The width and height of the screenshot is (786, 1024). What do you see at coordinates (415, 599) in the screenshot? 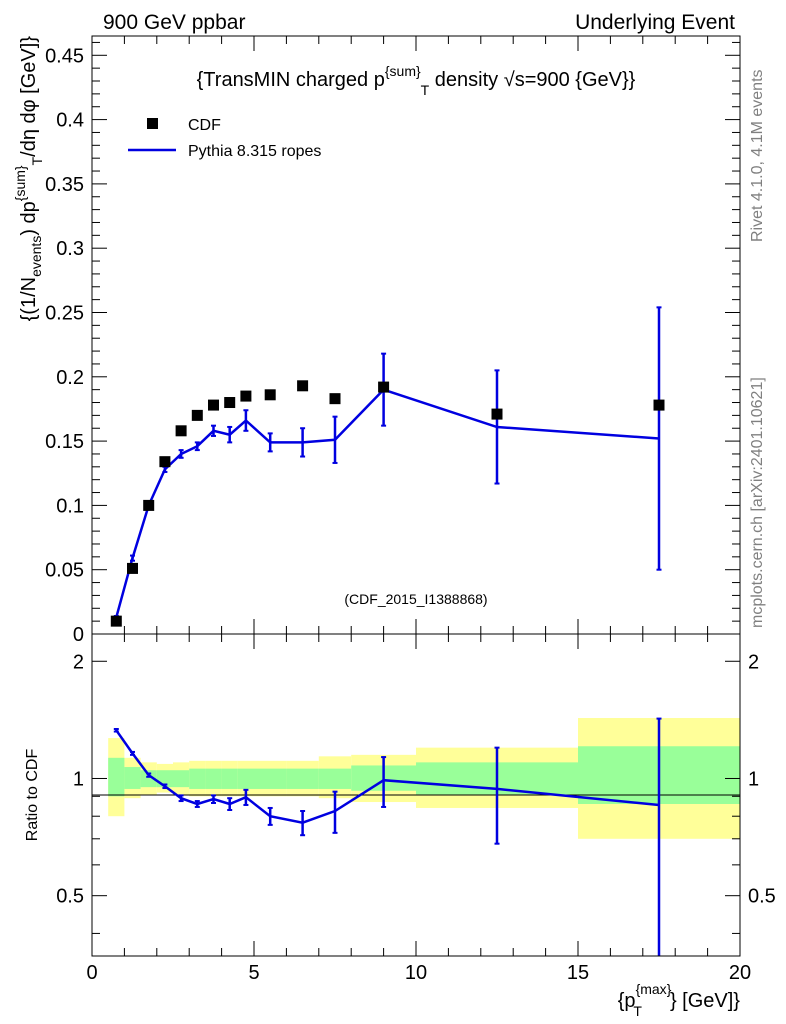
I see `analysis-watermark: (CDF_2015_I1388868)` at bounding box center [415, 599].